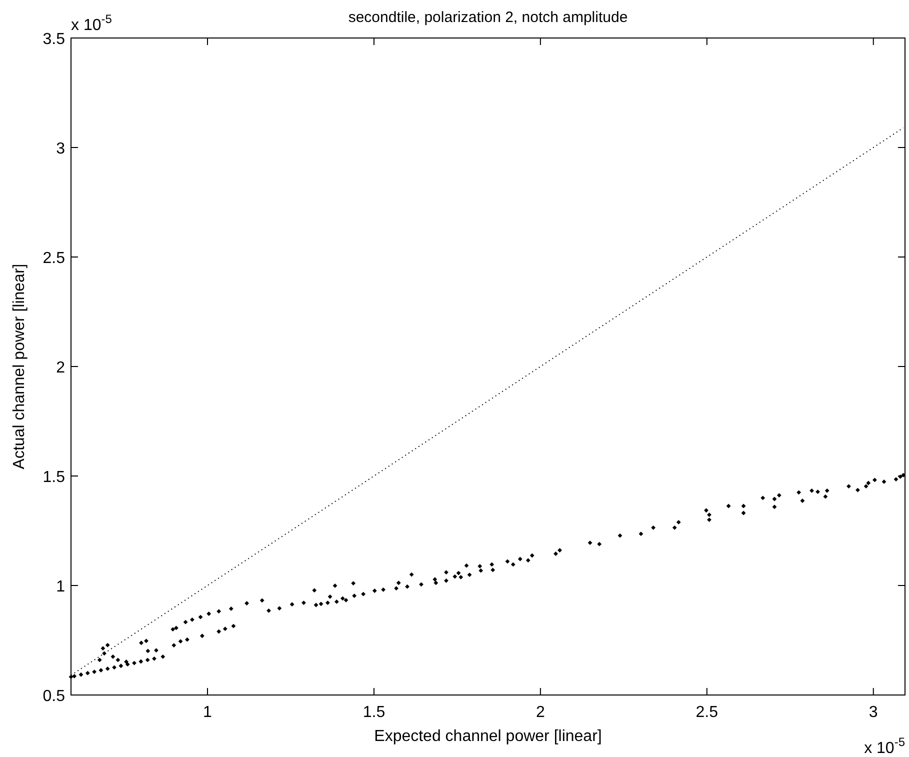  Describe the element at coordinates (207, 712) in the screenshot. I see `x-tick-label: 1` at that location.